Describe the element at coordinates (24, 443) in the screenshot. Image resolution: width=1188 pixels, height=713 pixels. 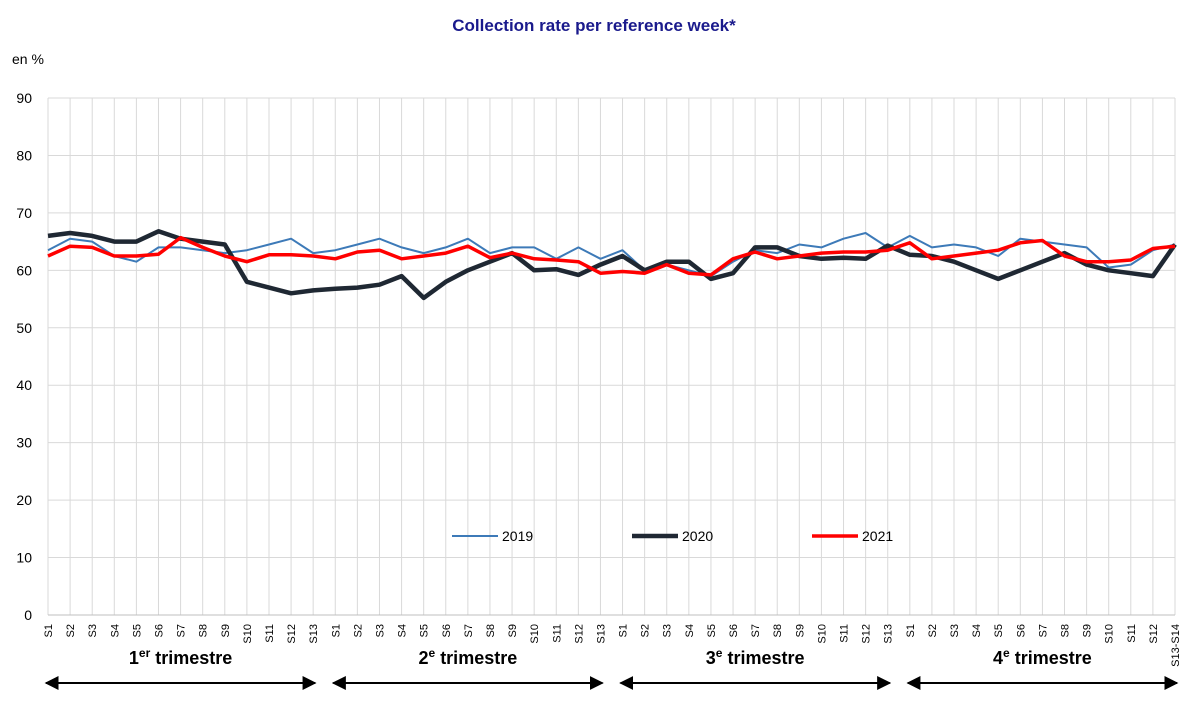
I see `y-tick-label: 30` at that location.